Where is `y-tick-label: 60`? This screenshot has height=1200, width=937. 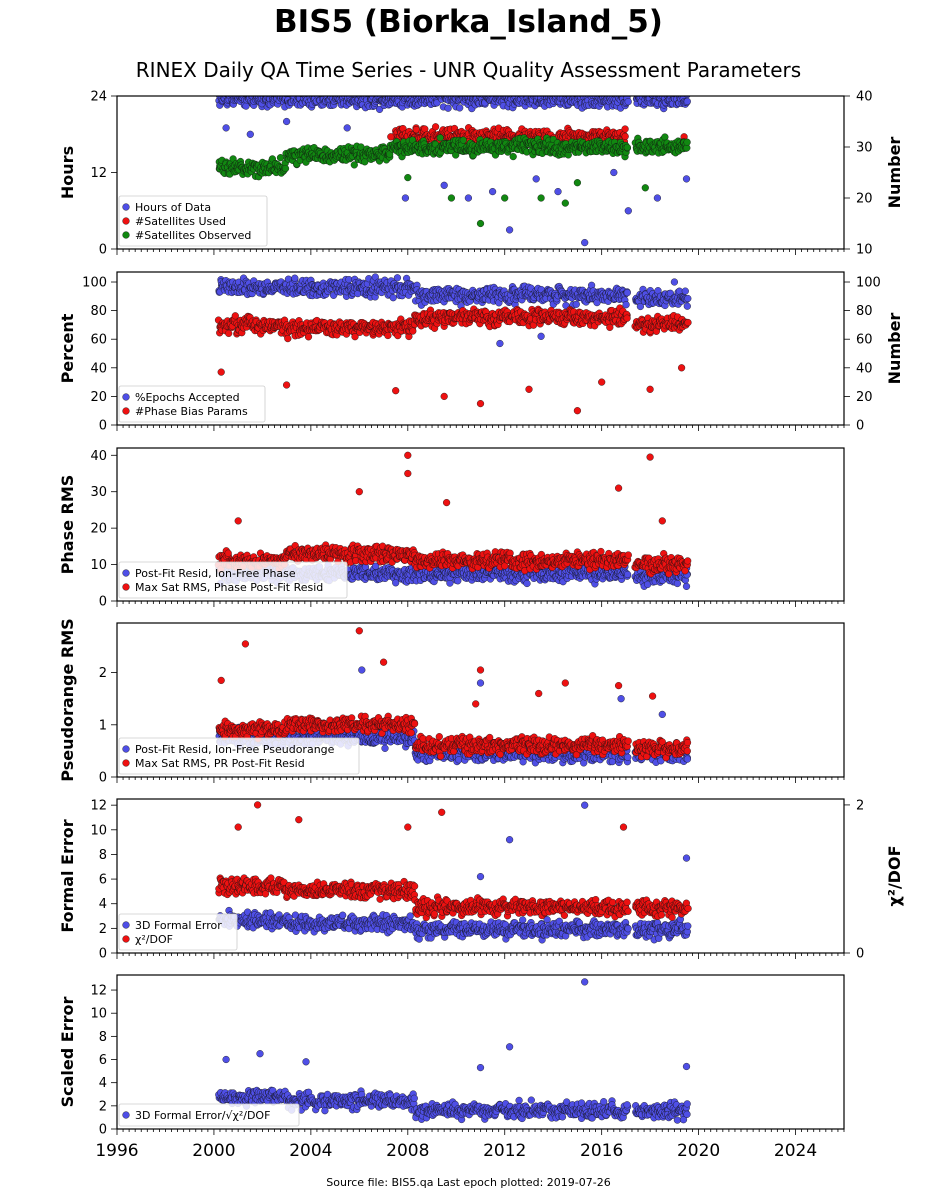 y-tick-label: 60 is located at coordinates (98, 340).